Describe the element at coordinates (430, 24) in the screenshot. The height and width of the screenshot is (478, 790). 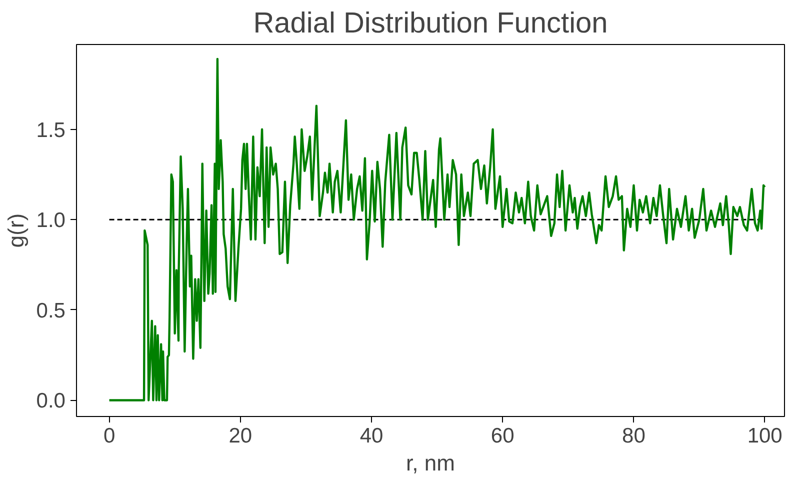
I see `chart-title: Radial Distribution Function` at that location.